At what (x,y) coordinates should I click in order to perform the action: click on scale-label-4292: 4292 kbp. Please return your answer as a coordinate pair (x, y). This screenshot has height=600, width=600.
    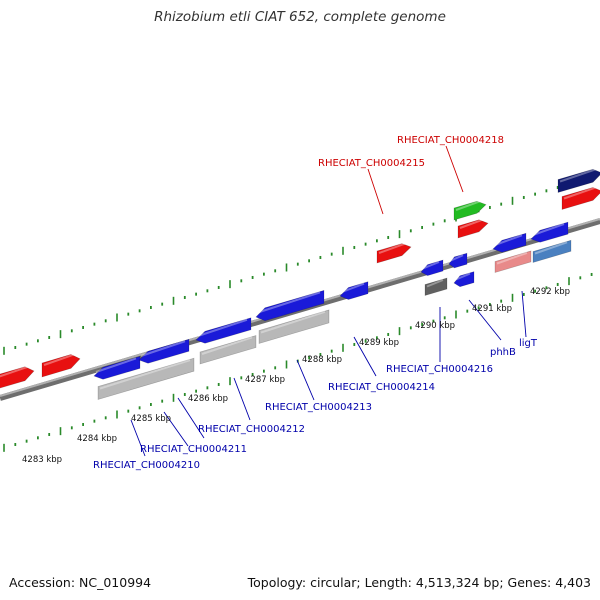
    Looking at the image, I should click on (550, 292).